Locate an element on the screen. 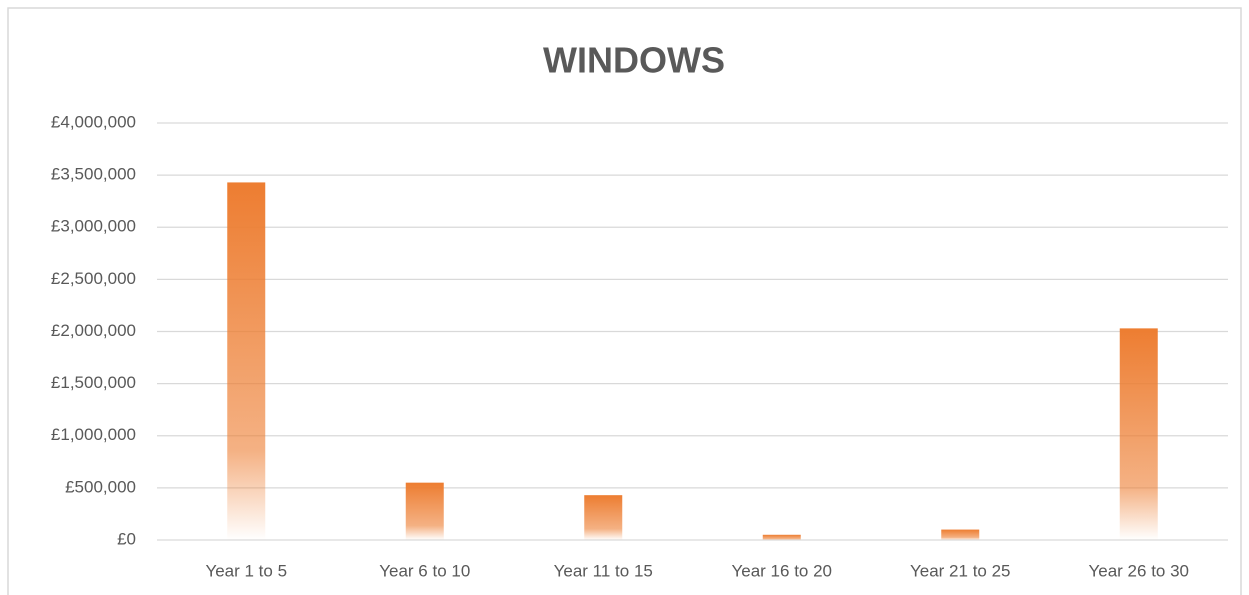  x-tick-label: Year 6 to 10 is located at coordinates (424, 570).